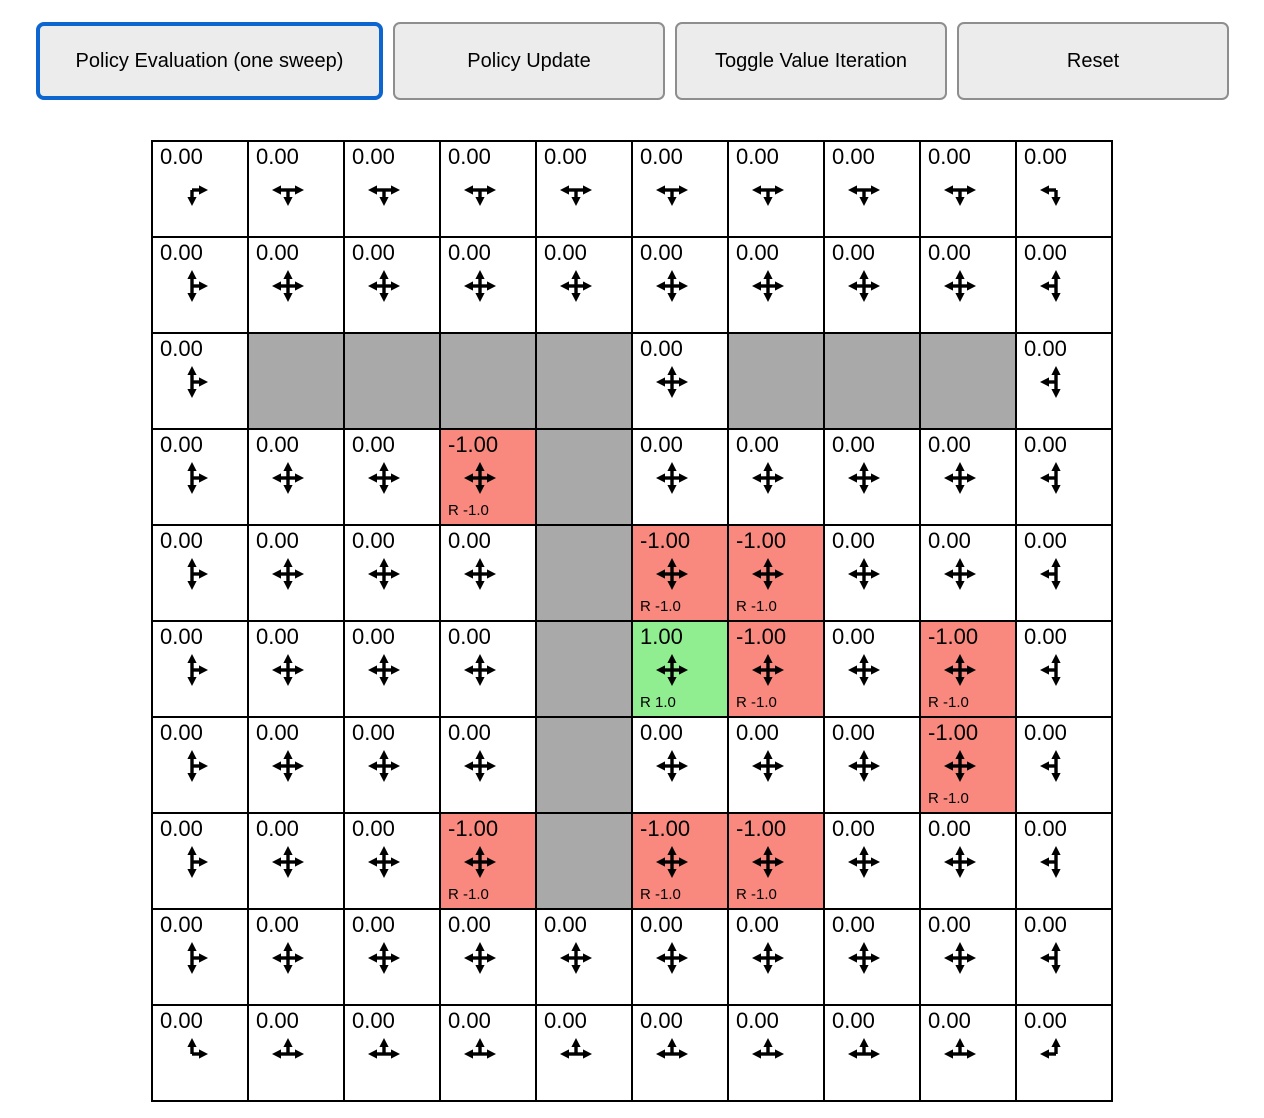 The width and height of the screenshot is (1264, 1118). What do you see at coordinates (811, 61) in the screenshot?
I see `toggle-value-iteration-button: Toggle Value Iteration` at bounding box center [811, 61].